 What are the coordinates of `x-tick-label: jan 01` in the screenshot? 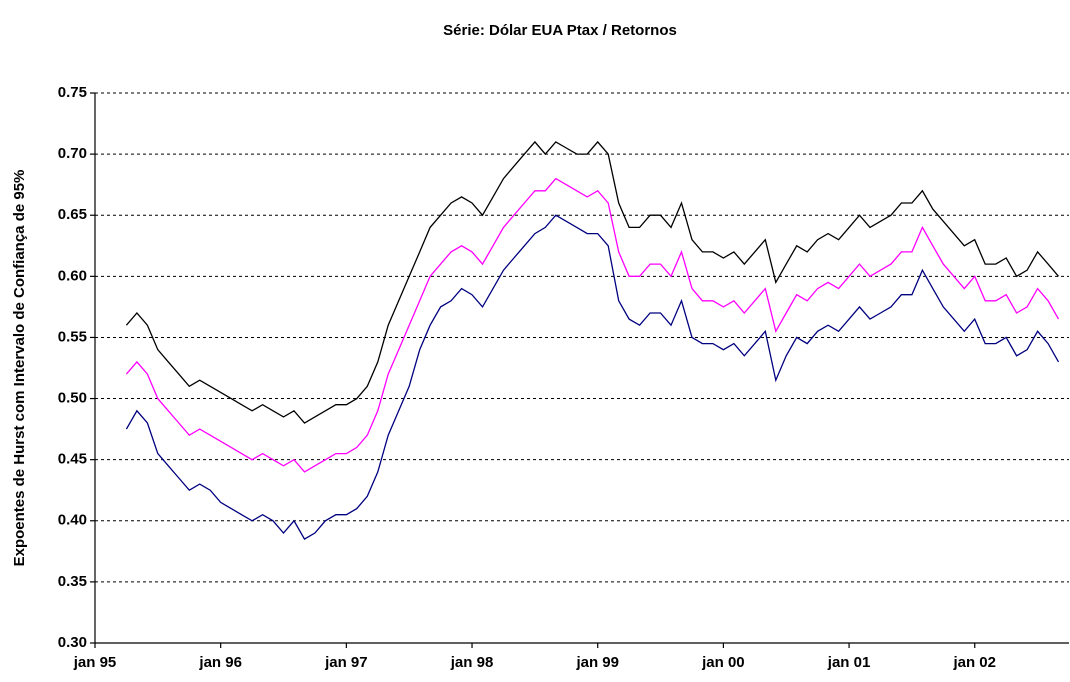 It's located at (849, 662).